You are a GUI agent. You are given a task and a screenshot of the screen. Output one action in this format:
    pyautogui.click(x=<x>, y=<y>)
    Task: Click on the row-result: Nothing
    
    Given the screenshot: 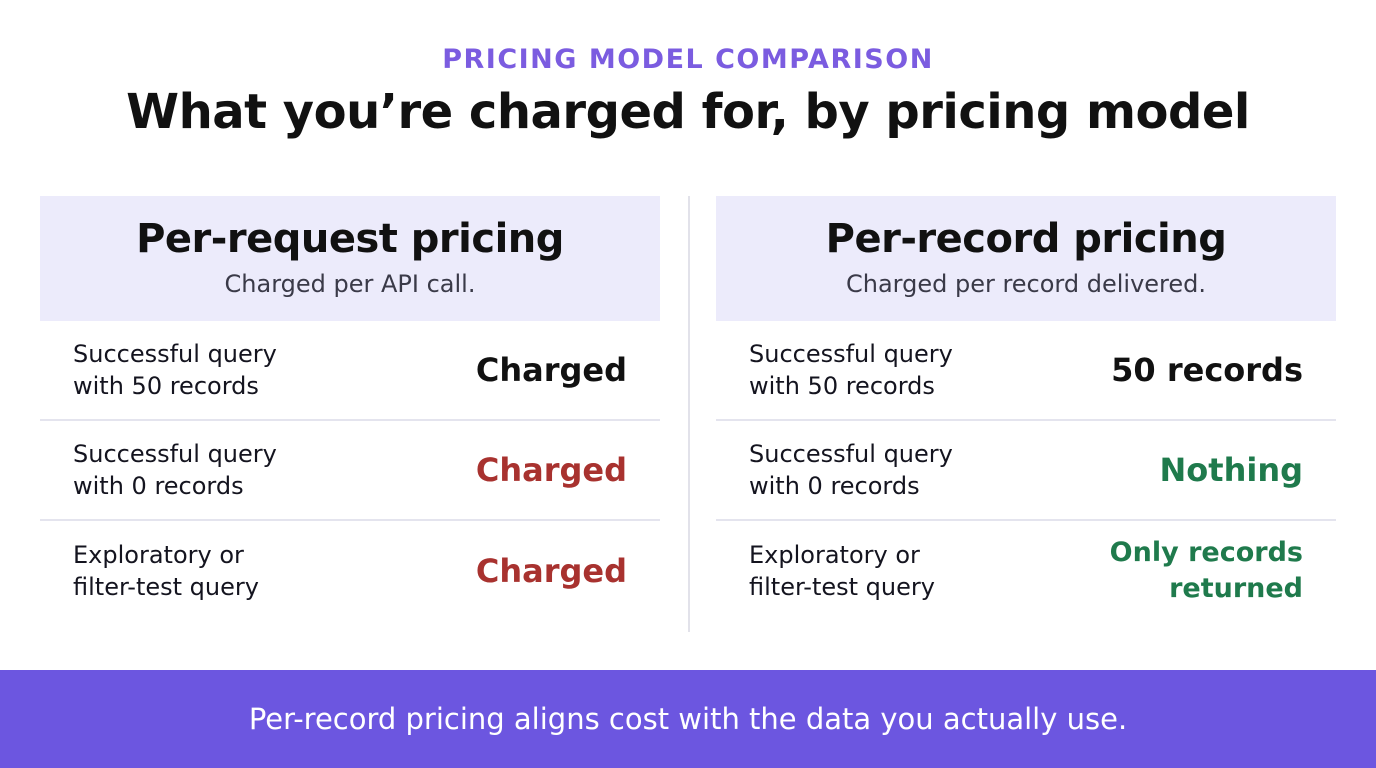 What is the action you would take?
    pyautogui.click(x=1231, y=470)
    